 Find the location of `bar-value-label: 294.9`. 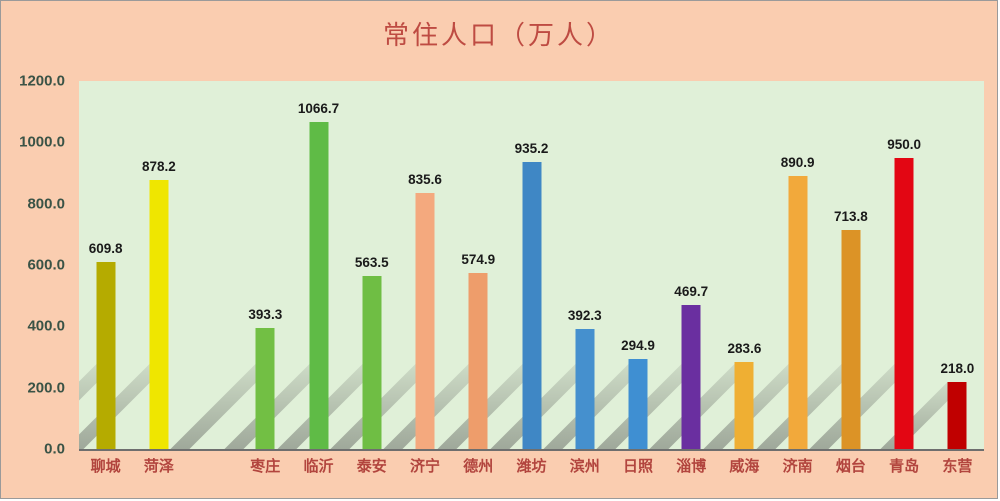

bar-value-label: 294.9 is located at coordinates (638, 345).